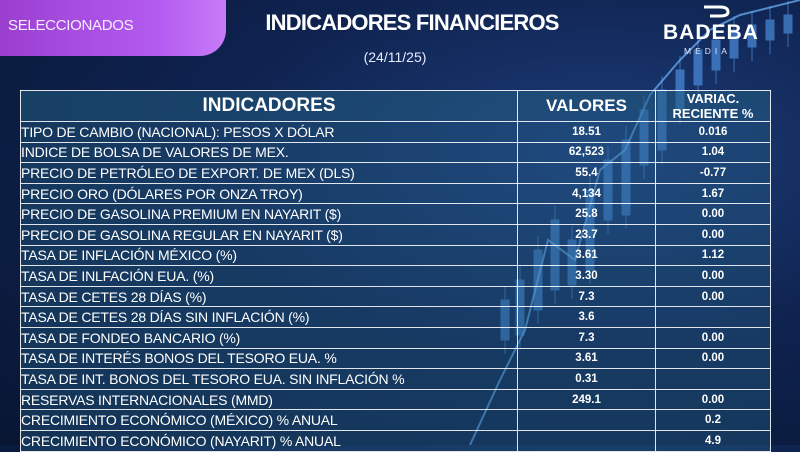  I want to click on header-indicators: INDICADORES, so click(269, 106).